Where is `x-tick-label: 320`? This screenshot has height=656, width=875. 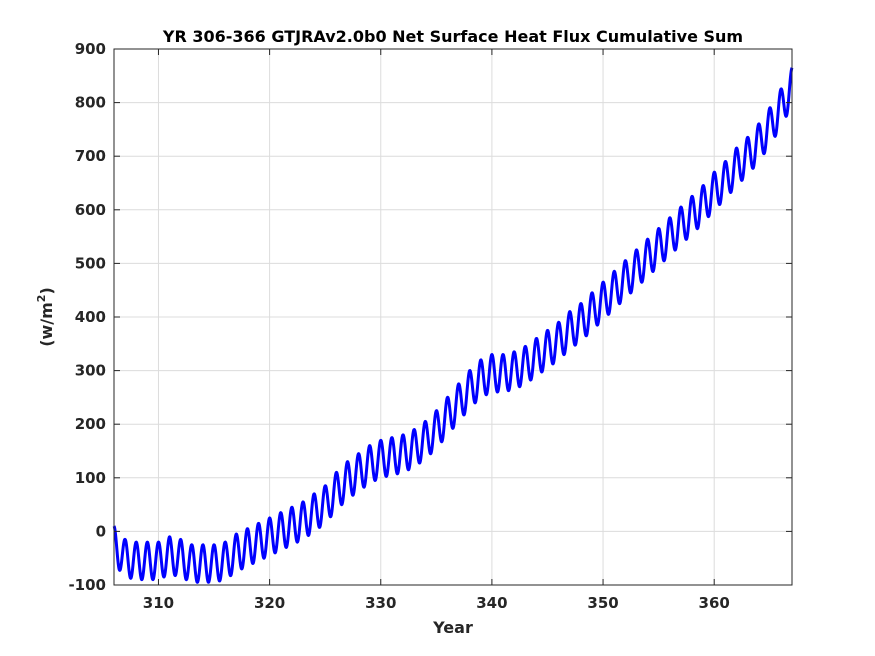
x-tick-label: 320 is located at coordinates (269, 603).